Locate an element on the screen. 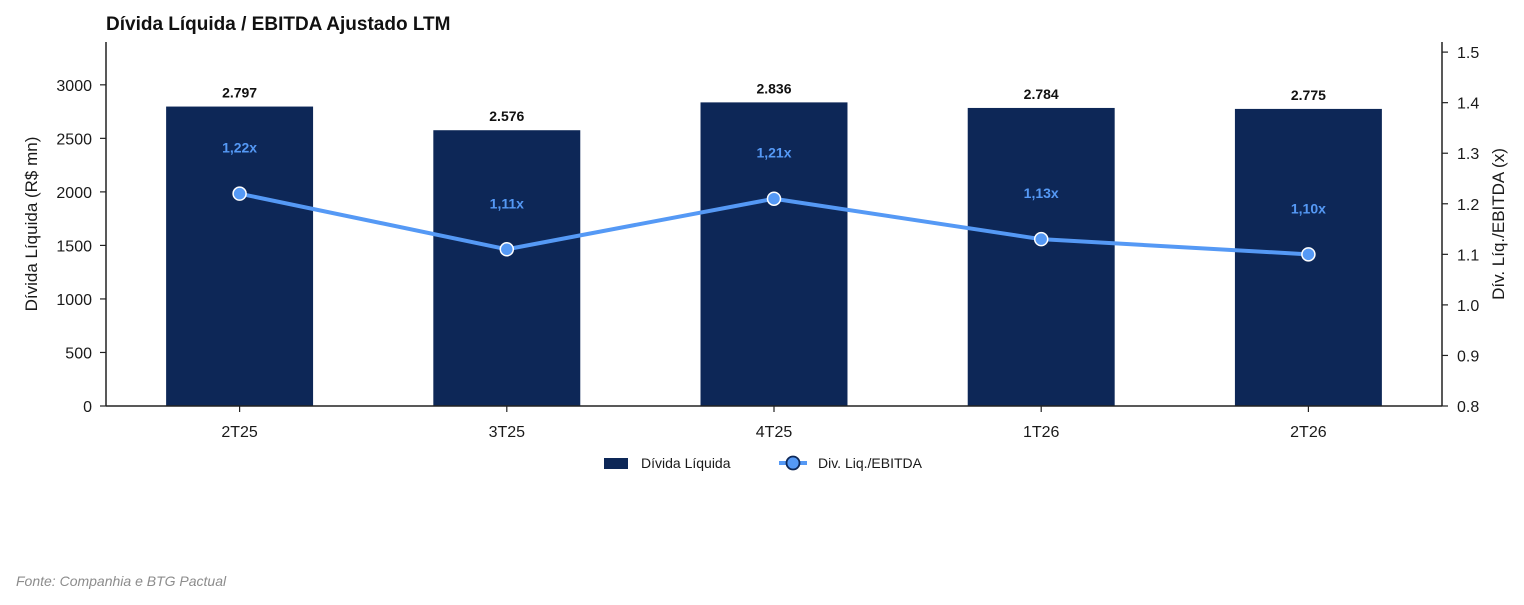 The image size is (1524, 605). bar-4T25 is located at coordinates (774, 254).